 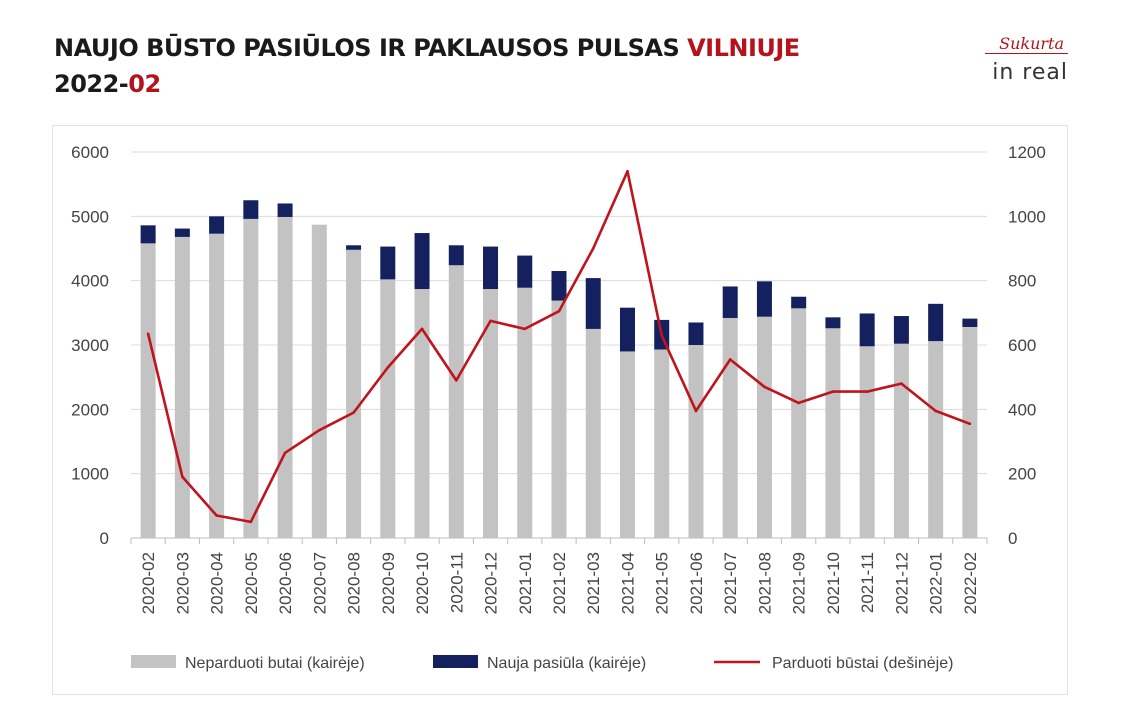 I want to click on legend-label-unsold: Neparduoti butai (kairėje), so click(x=275, y=663).